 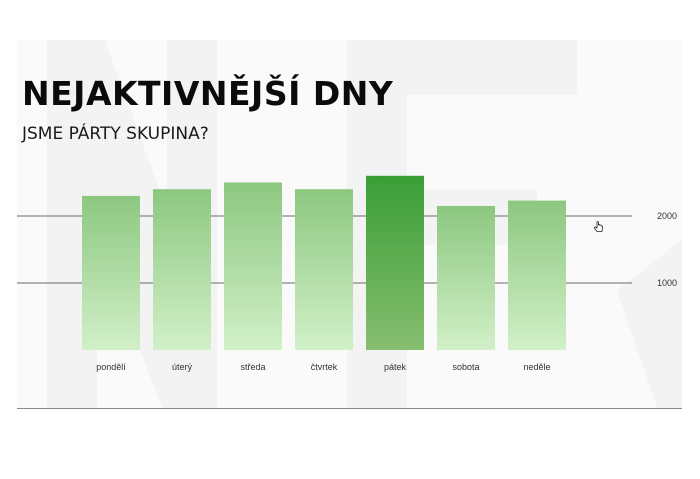 What do you see at coordinates (349, 408) in the screenshot?
I see `bottom-divider` at bounding box center [349, 408].